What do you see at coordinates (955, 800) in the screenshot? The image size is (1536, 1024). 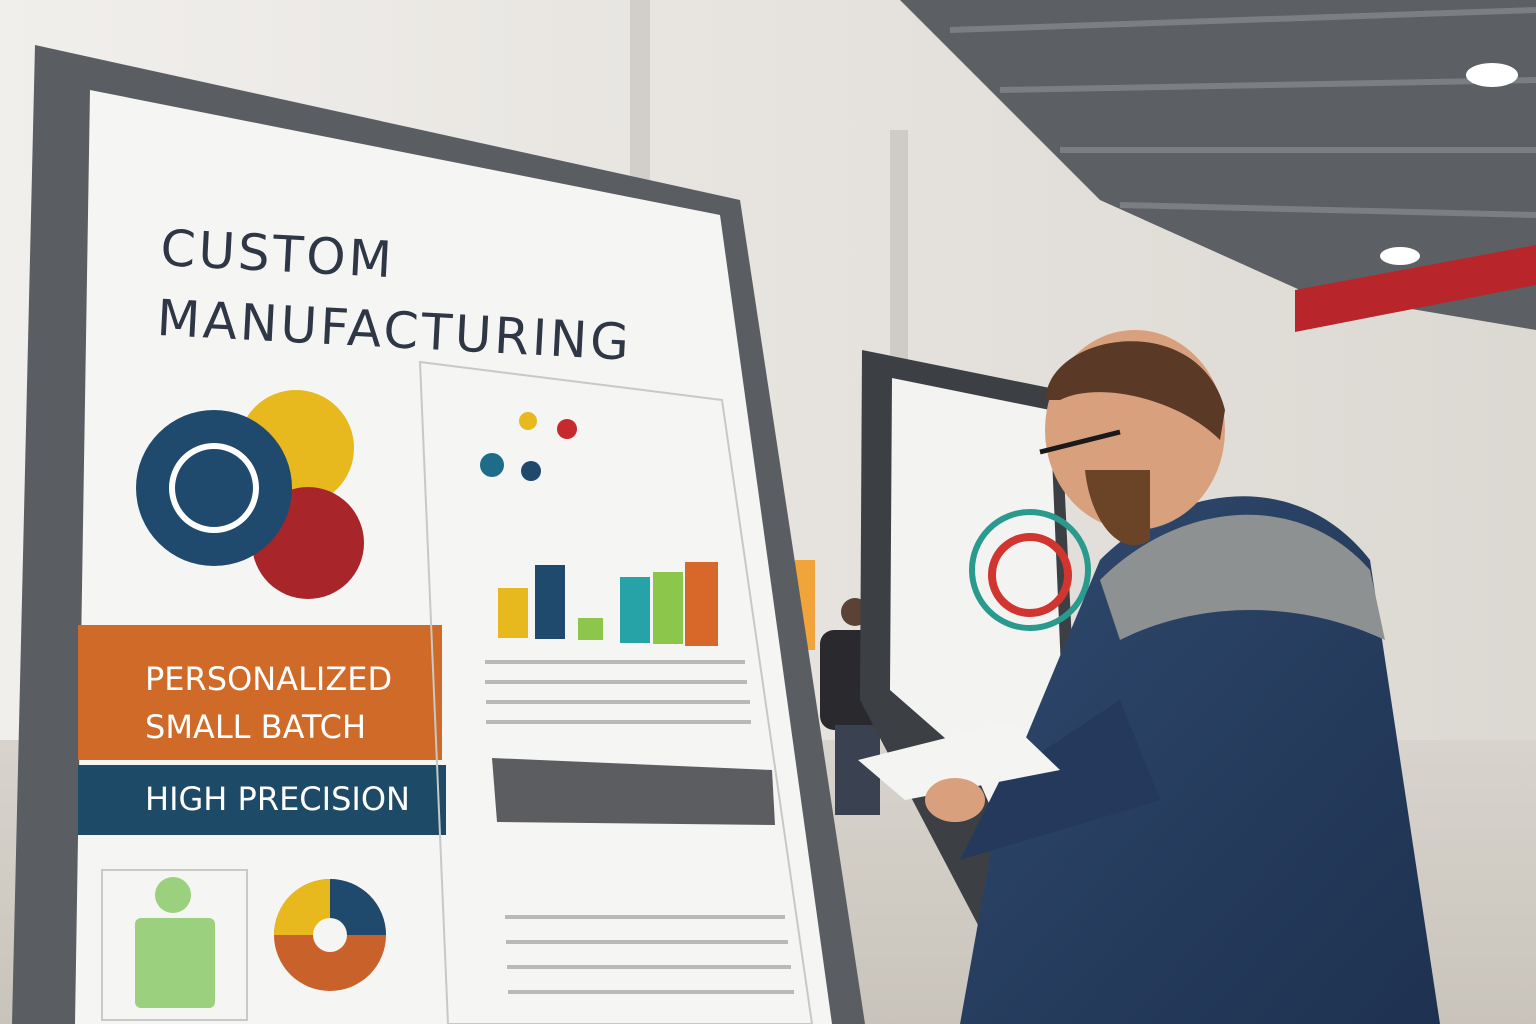 I see `hand` at bounding box center [955, 800].